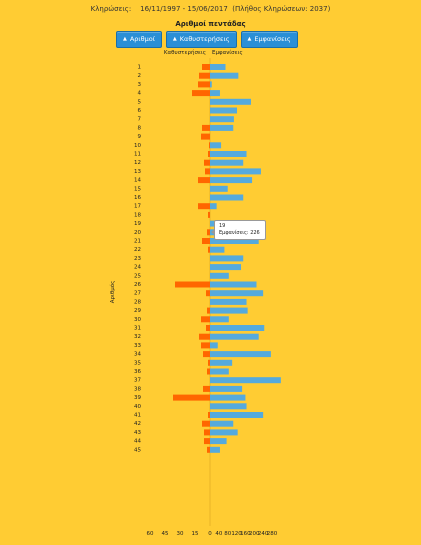  Describe the element at coordinates (137, 276) in the screenshot. I see `category-label: 25` at that location.